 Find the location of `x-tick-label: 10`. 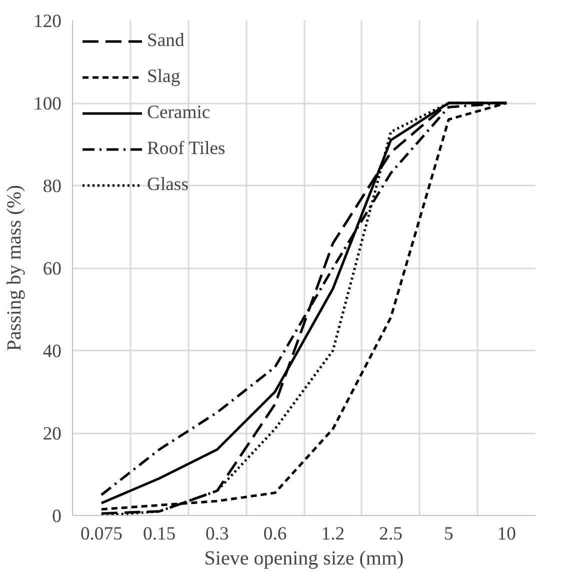

x-tick-label: 10 is located at coordinates (506, 534).